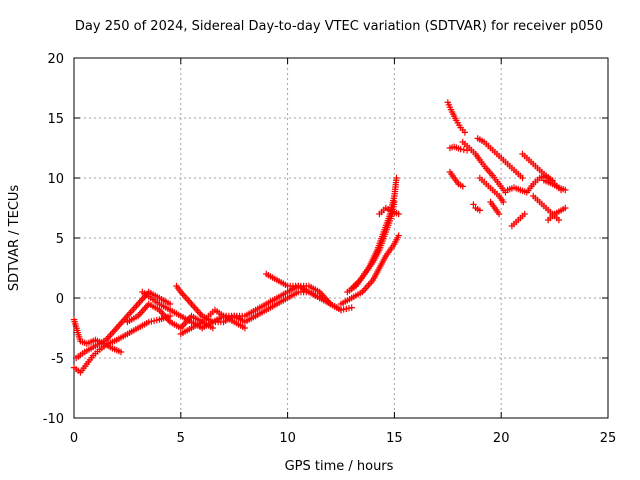 The height and width of the screenshot is (480, 640). Describe the element at coordinates (60, 299) in the screenshot. I see `y-tick-label: 0` at that location.